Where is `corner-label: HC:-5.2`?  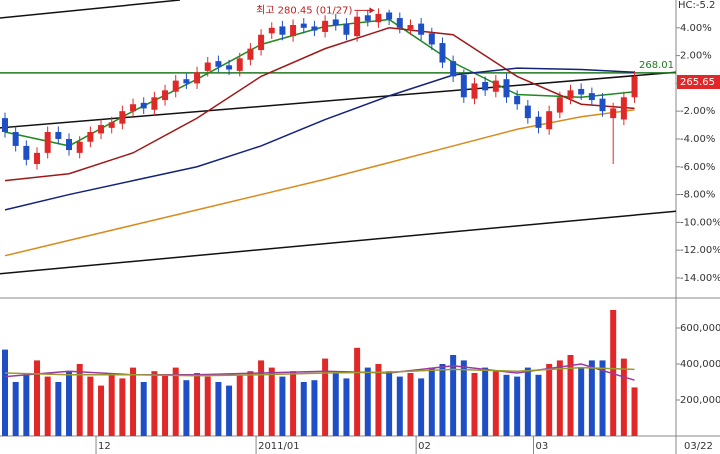 corner-label: HC:-5.2 is located at coordinates (696, 5).